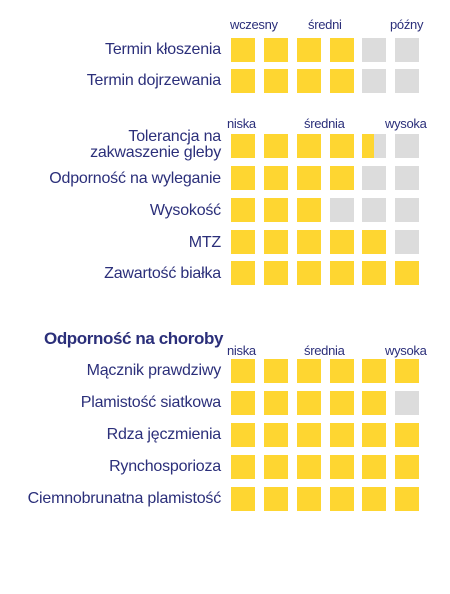  I want to click on disease-section-title: Odporność na choroby, so click(134, 338).